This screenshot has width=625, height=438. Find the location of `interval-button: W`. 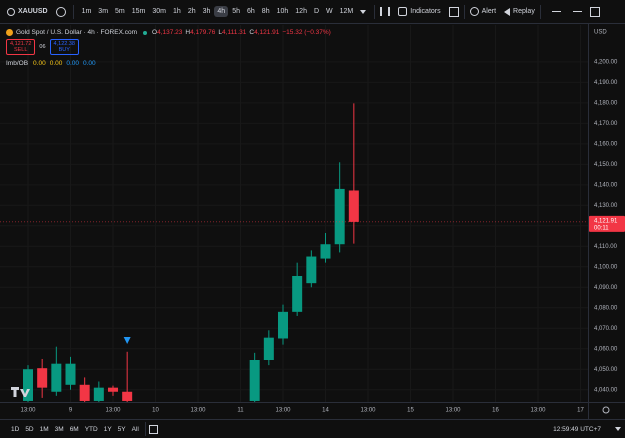

interval-button: W is located at coordinates (329, 11).